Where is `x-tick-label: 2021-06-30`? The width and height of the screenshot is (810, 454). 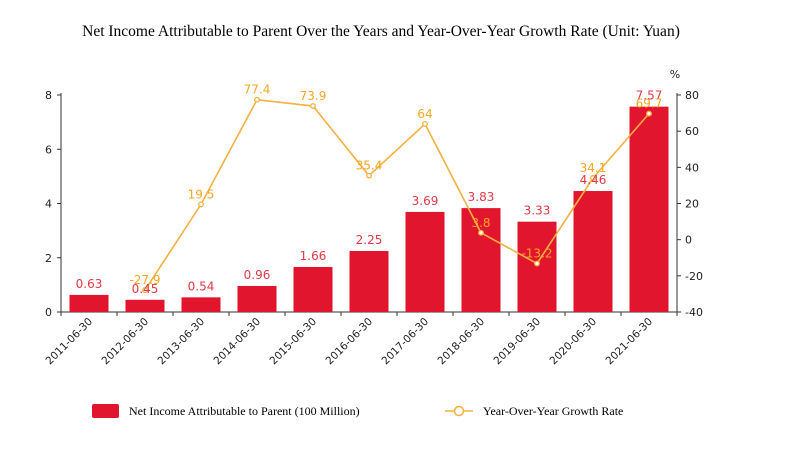
x-tick-label: 2021-06-30 is located at coordinates (629, 342).